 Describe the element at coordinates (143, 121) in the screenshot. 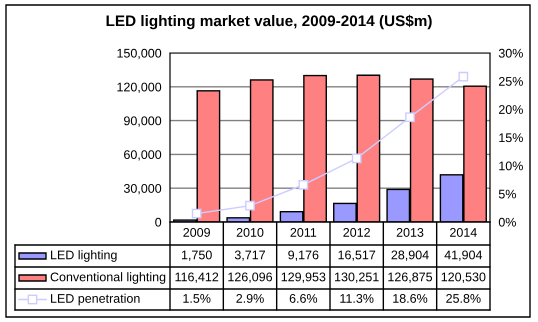

I see `y-tick-label: 90,000` at that location.